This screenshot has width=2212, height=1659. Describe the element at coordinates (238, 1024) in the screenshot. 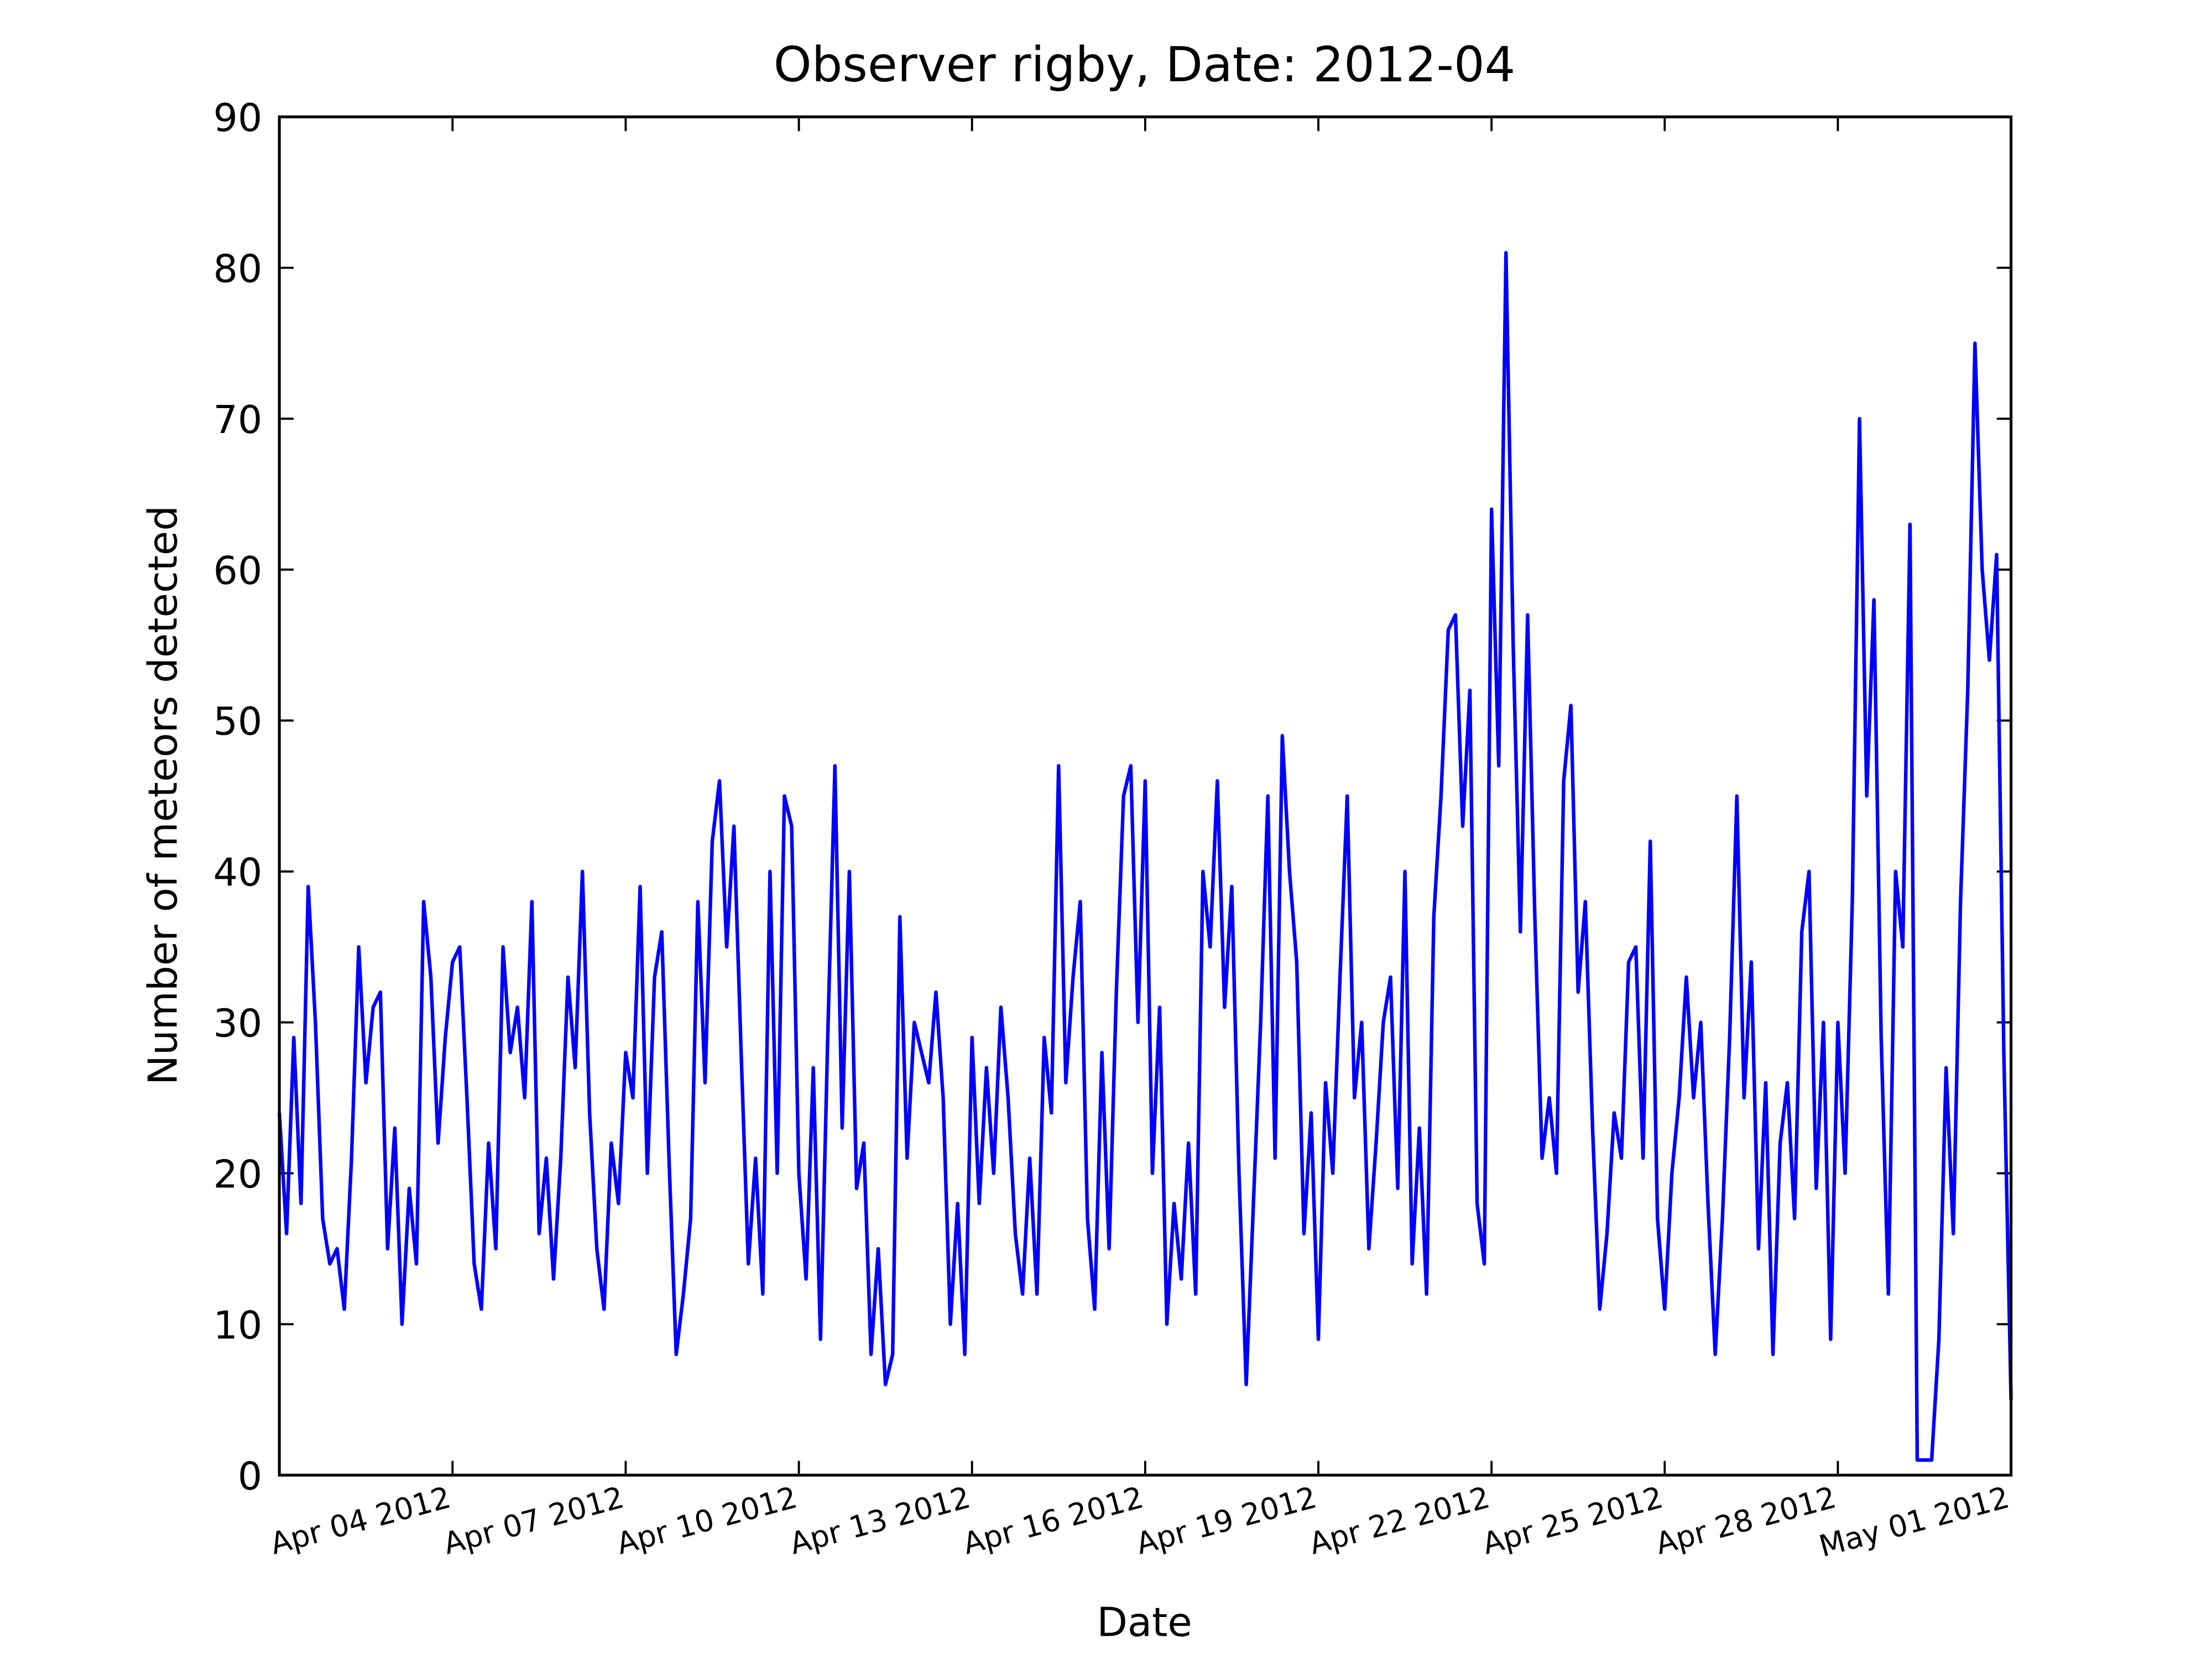

I see `y-tick-label: 30` at that location.